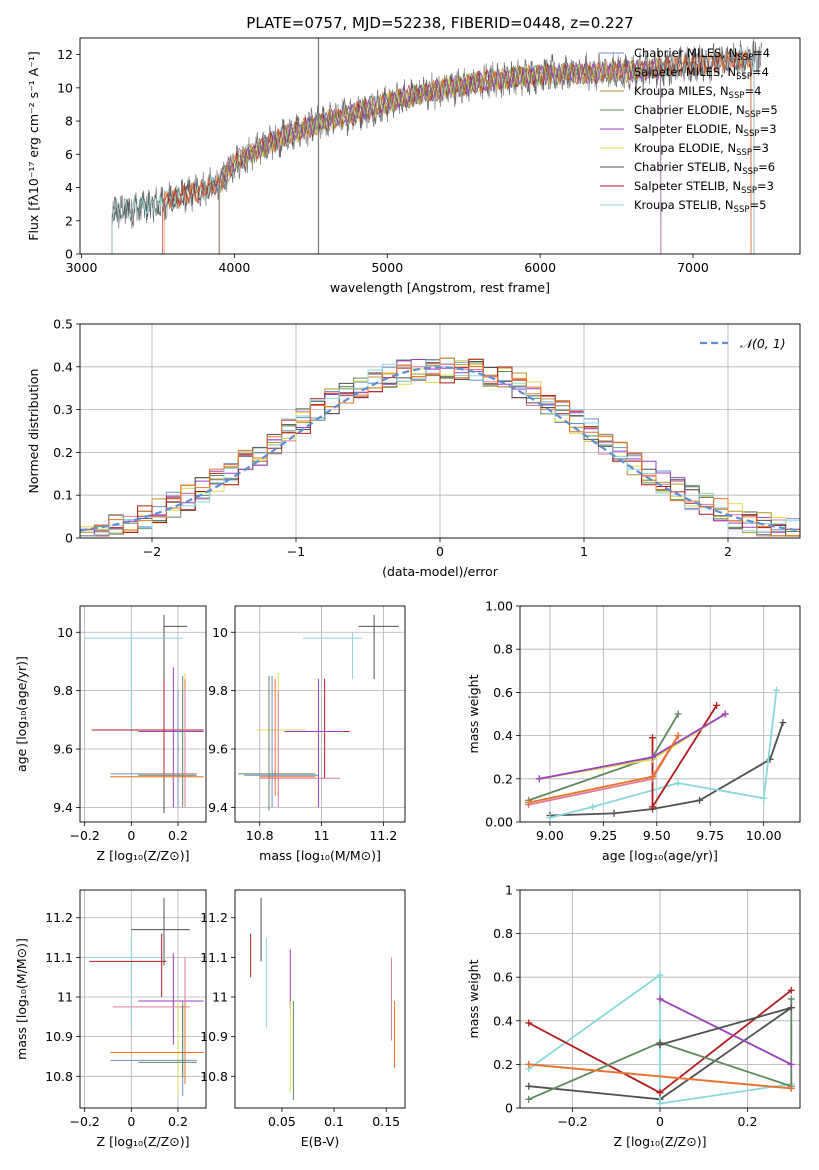 The height and width of the screenshot is (1170, 819). Describe the element at coordinates (21, 714) in the screenshot. I see `y-axis-label: age [log₁₀(age/yr)]` at that location.